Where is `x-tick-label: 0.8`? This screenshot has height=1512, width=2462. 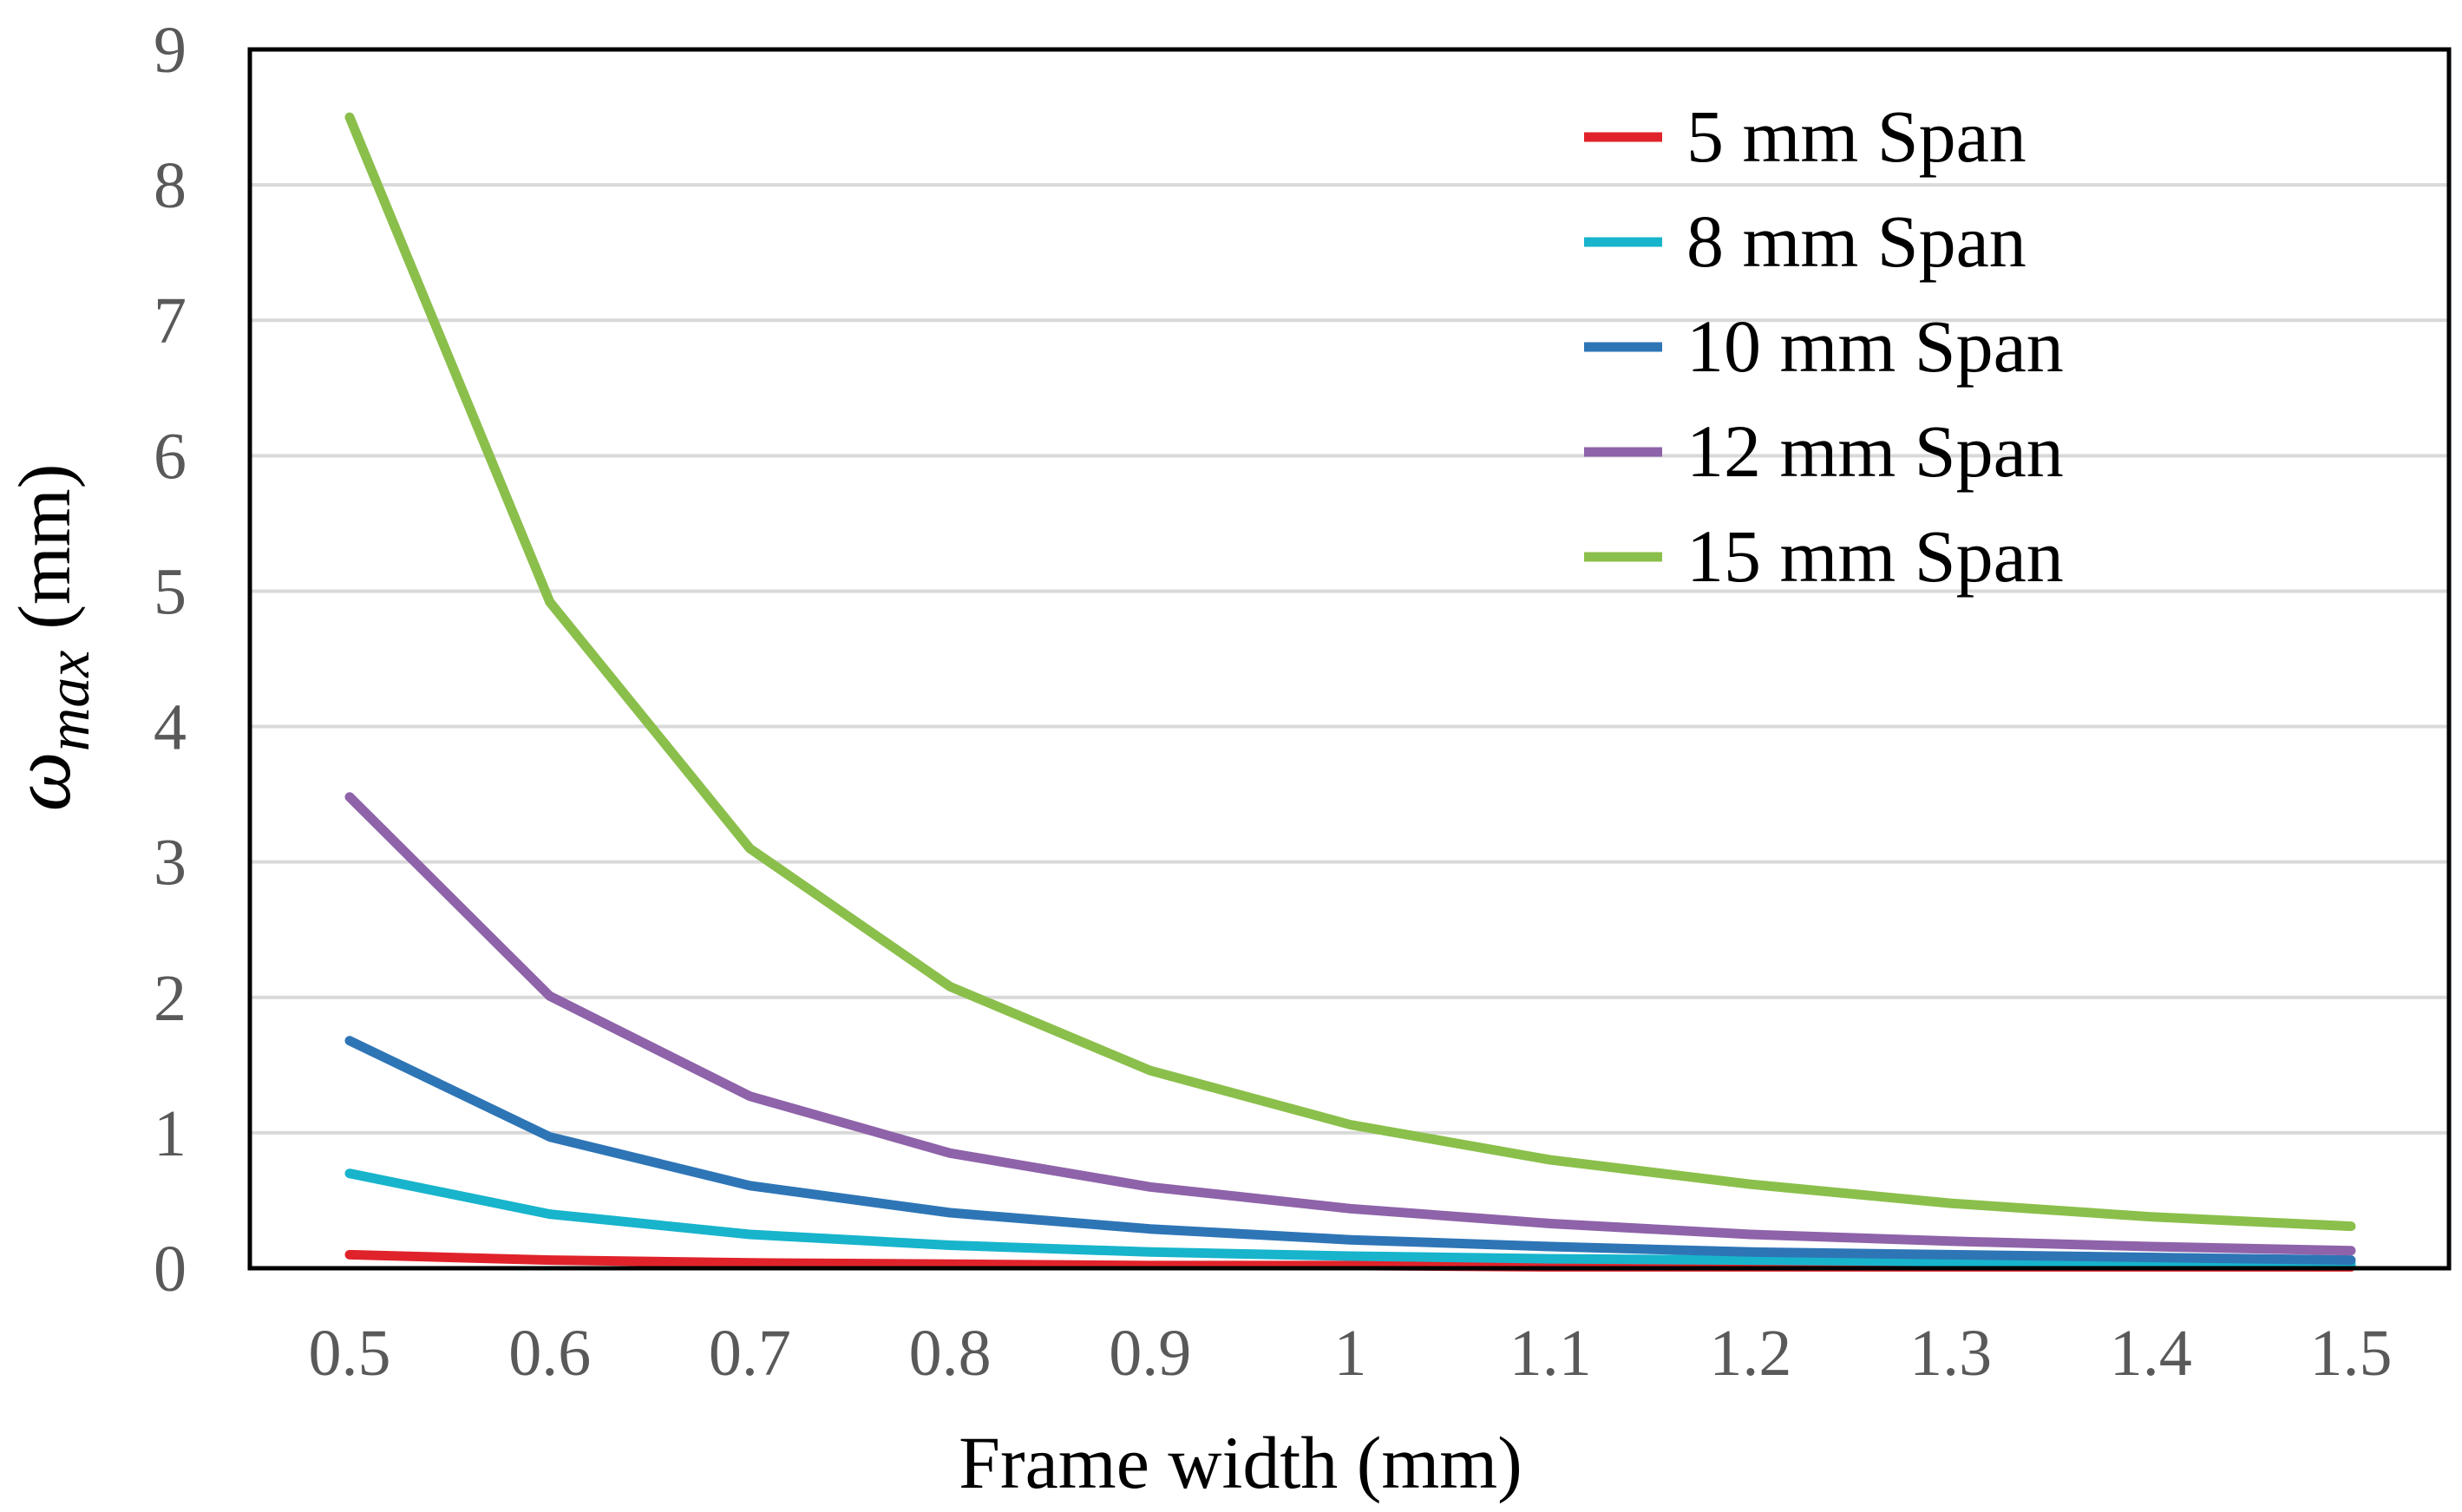 x-tick-label: 0.8 is located at coordinates (951, 1353).